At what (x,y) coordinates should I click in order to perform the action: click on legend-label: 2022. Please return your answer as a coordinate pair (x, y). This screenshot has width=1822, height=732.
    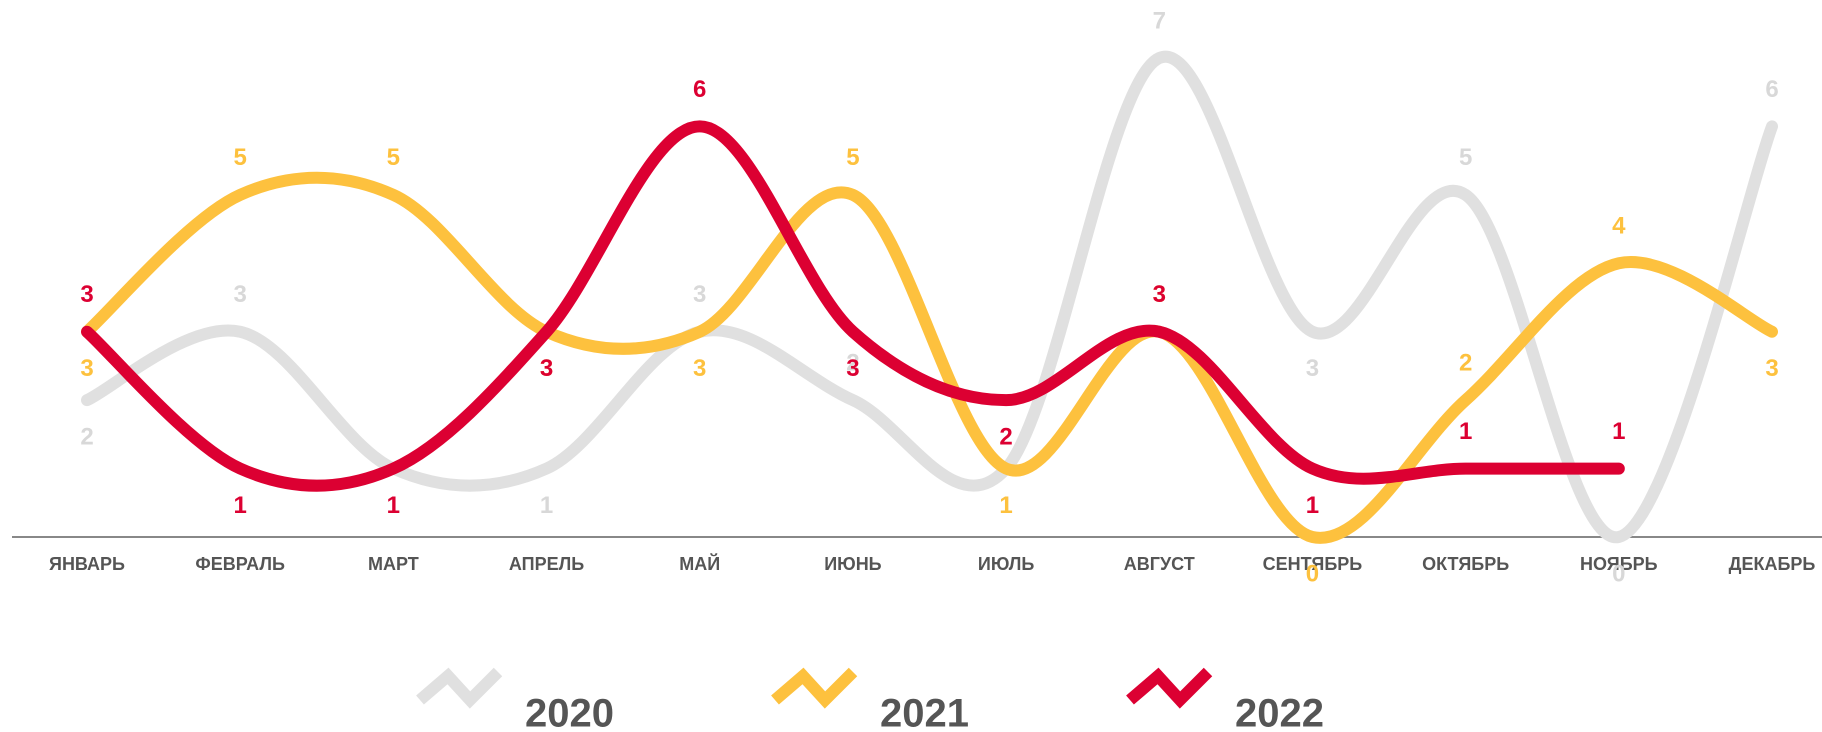
    Looking at the image, I should click on (1279, 712).